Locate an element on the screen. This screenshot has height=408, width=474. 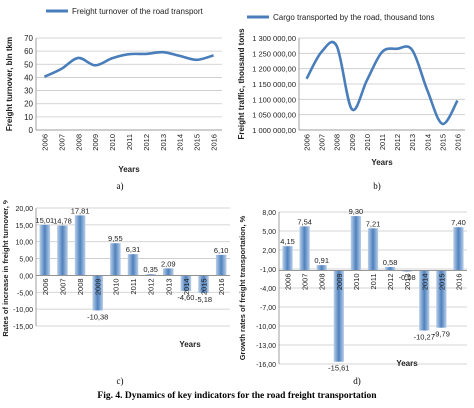
y-tick-label: 40 is located at coordinates (28, 77).